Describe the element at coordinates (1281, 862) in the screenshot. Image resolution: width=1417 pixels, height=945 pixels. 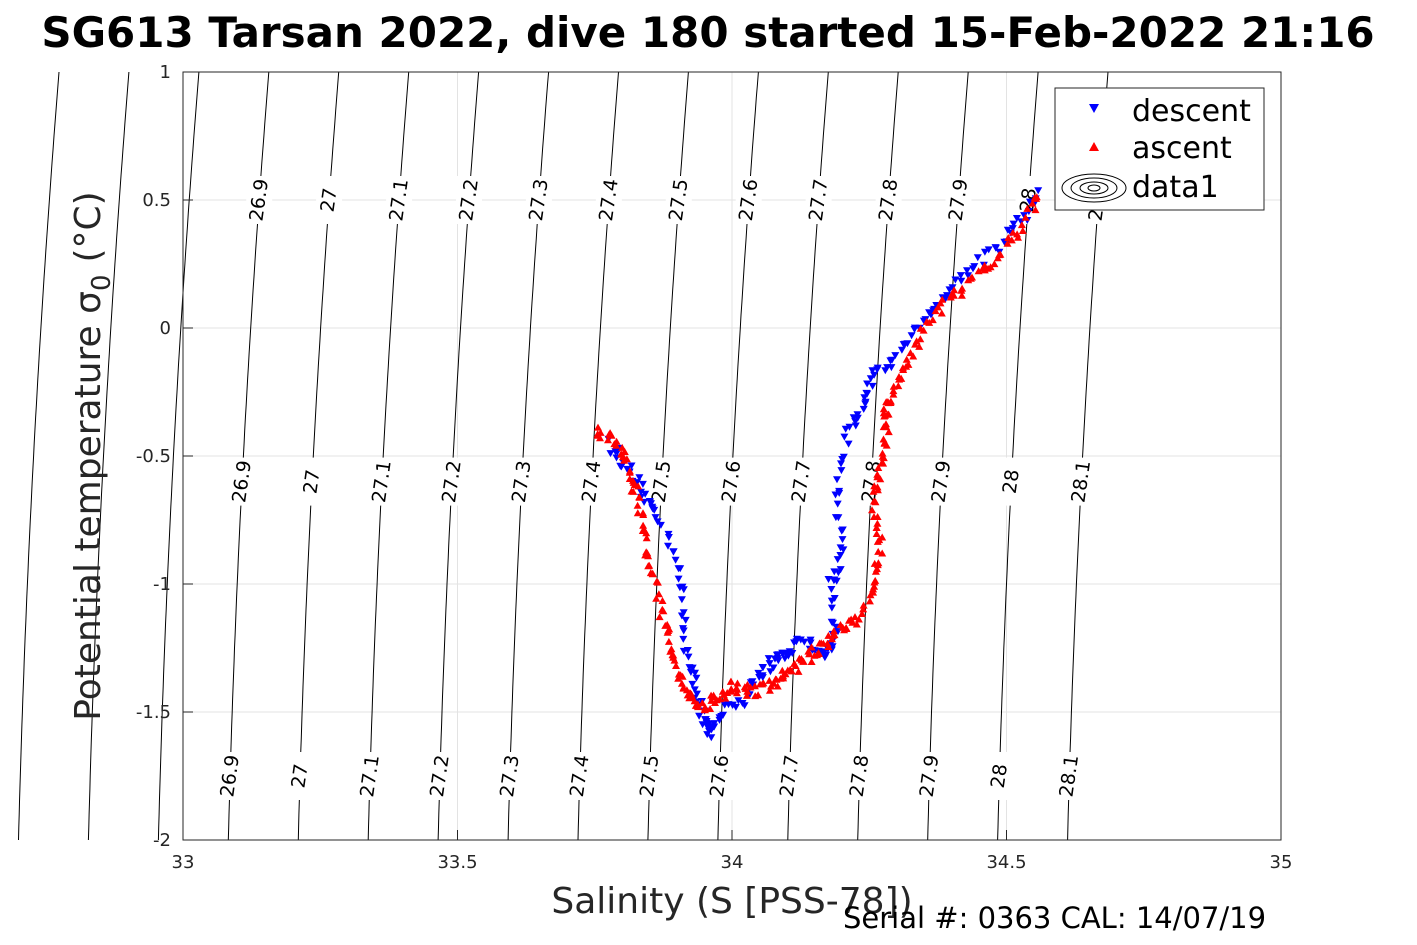
I see `x-tick-label: 35` at that location.